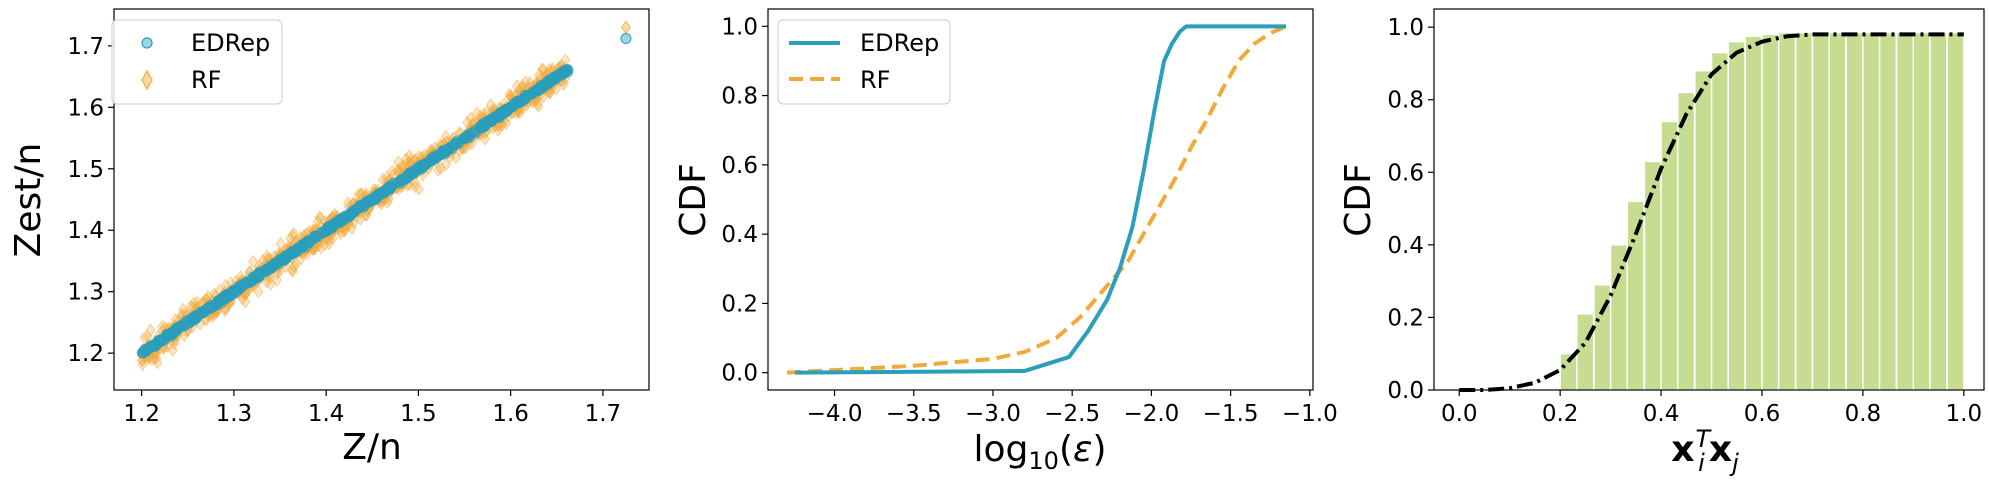  I want to click on legend-edrep-marker, so click(147, 43).